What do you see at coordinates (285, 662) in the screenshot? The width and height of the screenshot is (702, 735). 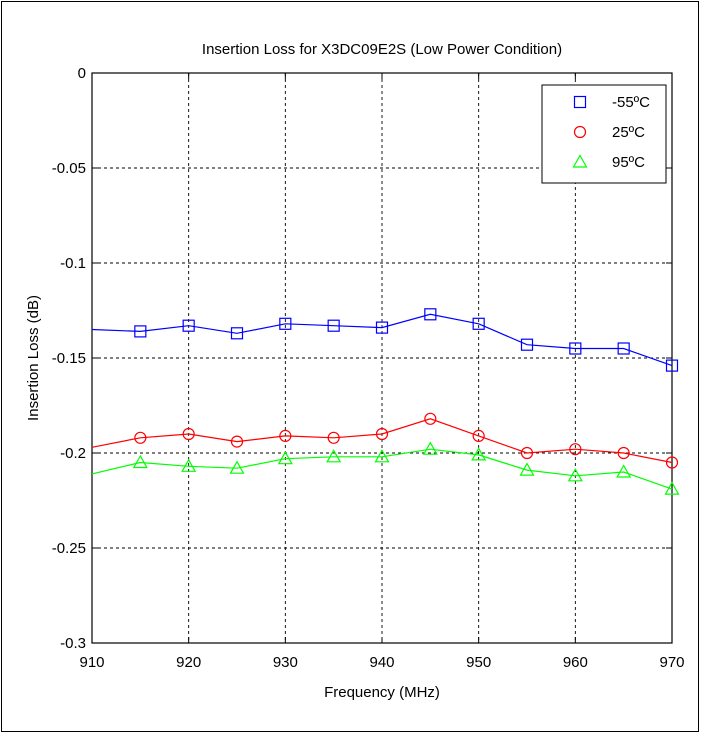 I see `x-tick-label: 930` at bounding box center [285, 662].